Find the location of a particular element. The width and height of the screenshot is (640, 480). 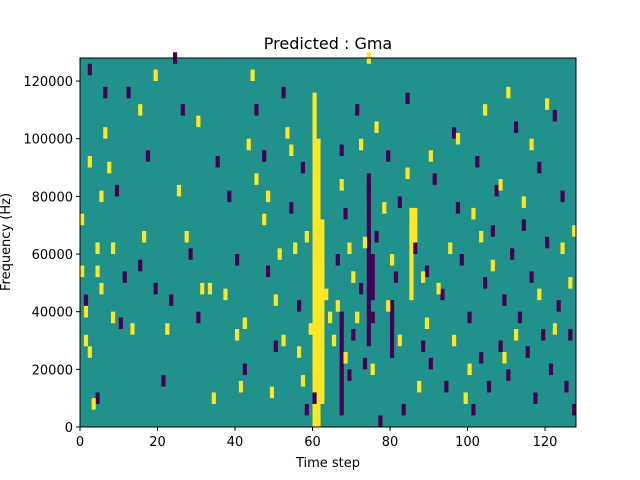

y-tick-label: 120000 is located at coordinates (48, 82).